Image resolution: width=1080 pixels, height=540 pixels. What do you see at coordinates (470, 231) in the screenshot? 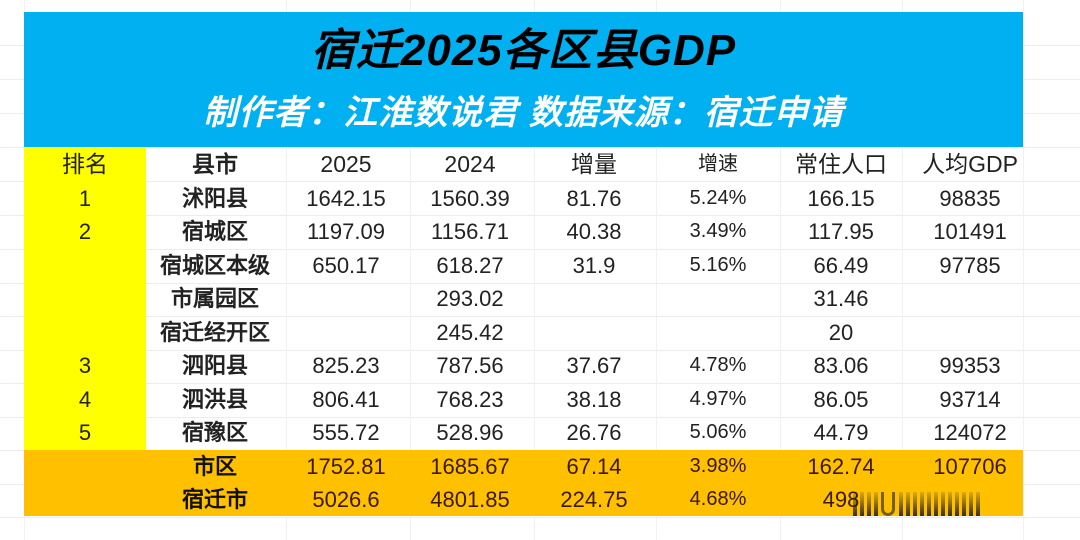
I see `cell-2024: 1156.71` at bounding box center [470, 231].